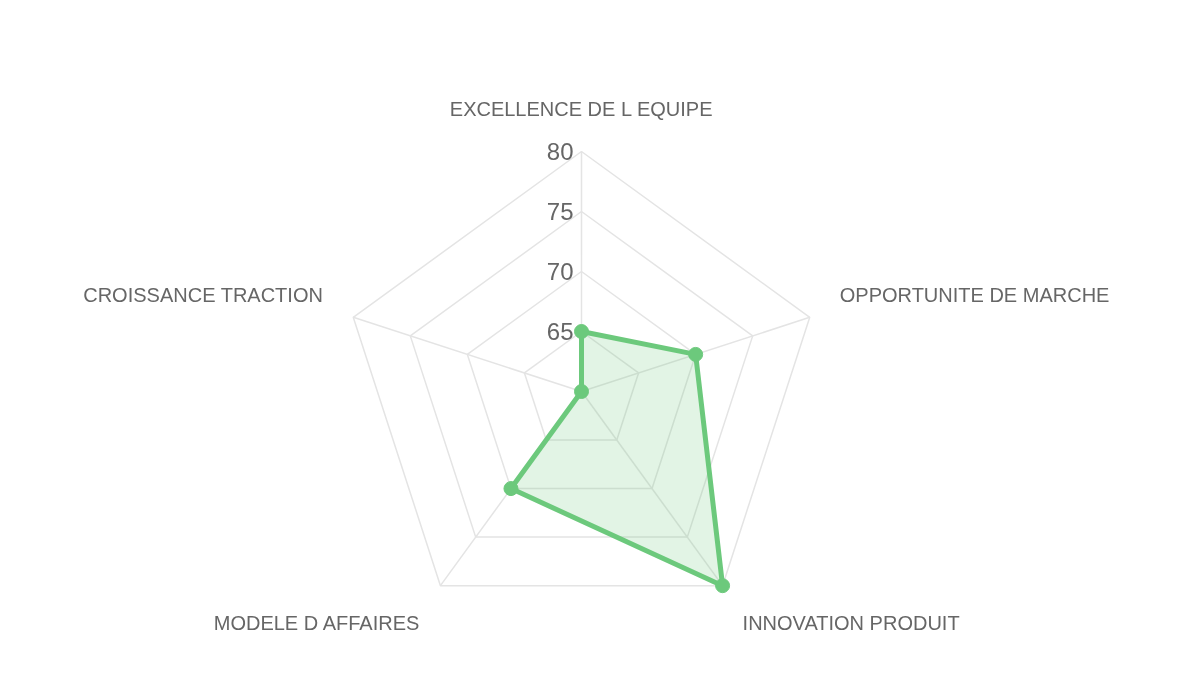 The width and height of the screenshot is (1200, 675). I want to click on y-tick-label: 65, so click(560, 331).